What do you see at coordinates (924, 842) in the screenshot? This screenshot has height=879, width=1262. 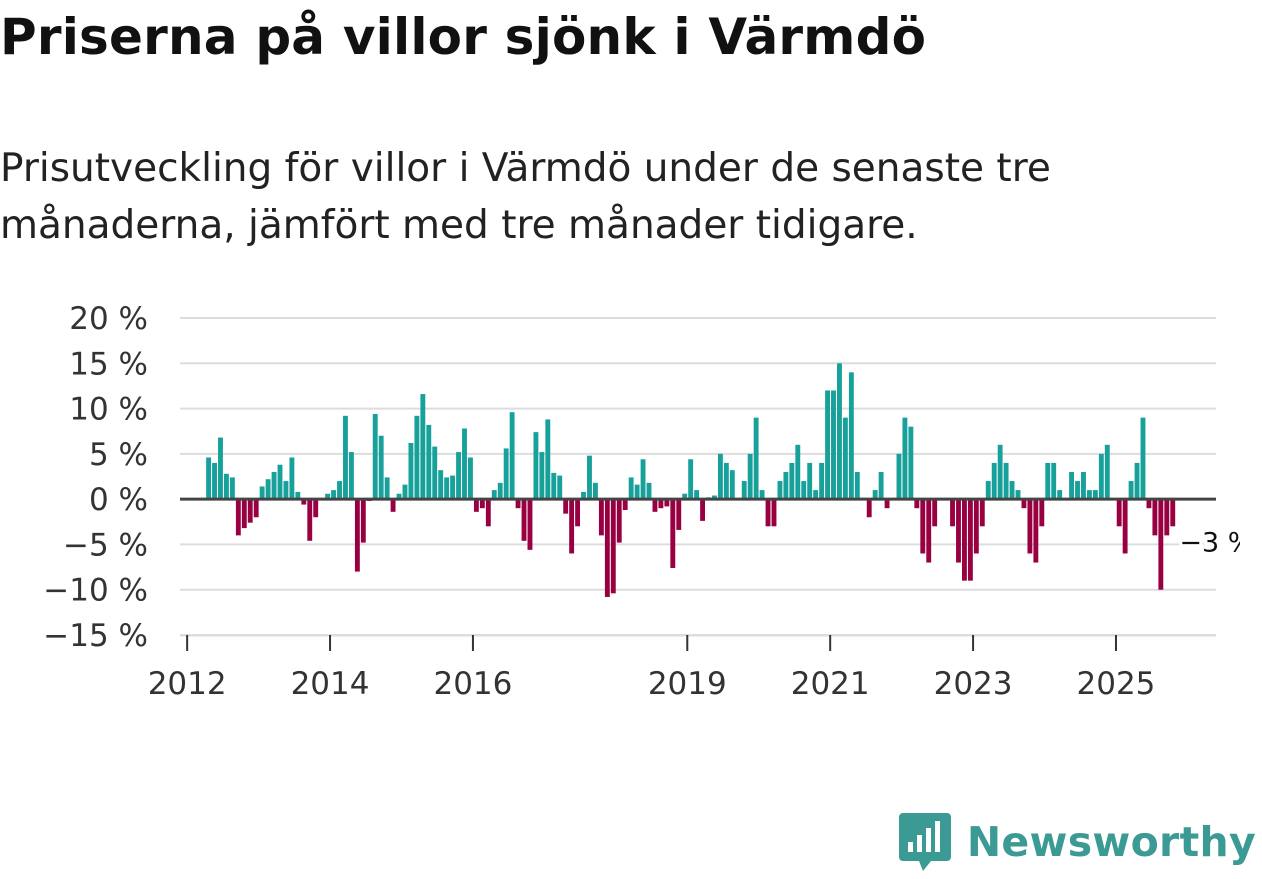 I see `bar-chart-speech-bubble-icon` at bounding box center [924, 842].